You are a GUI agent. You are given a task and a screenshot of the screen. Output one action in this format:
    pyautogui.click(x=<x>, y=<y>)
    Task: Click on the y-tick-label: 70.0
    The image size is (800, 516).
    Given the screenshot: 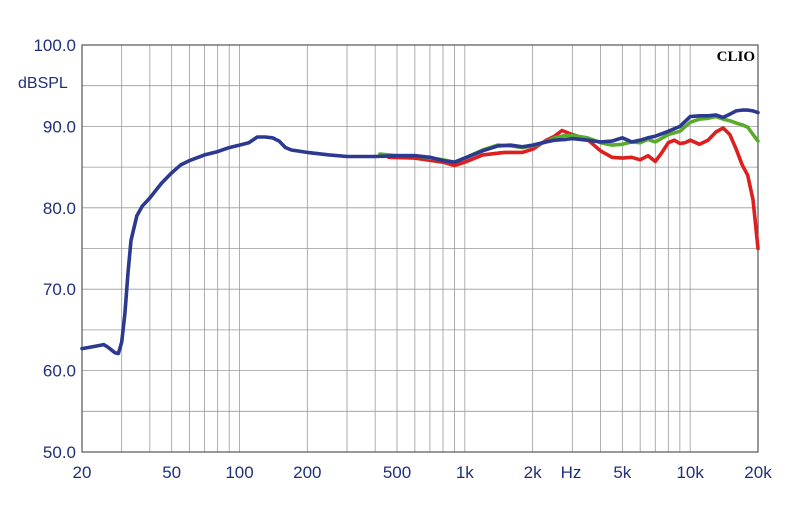 What is the action you would take?
    pyautogui.click(x=59, y=289)
    